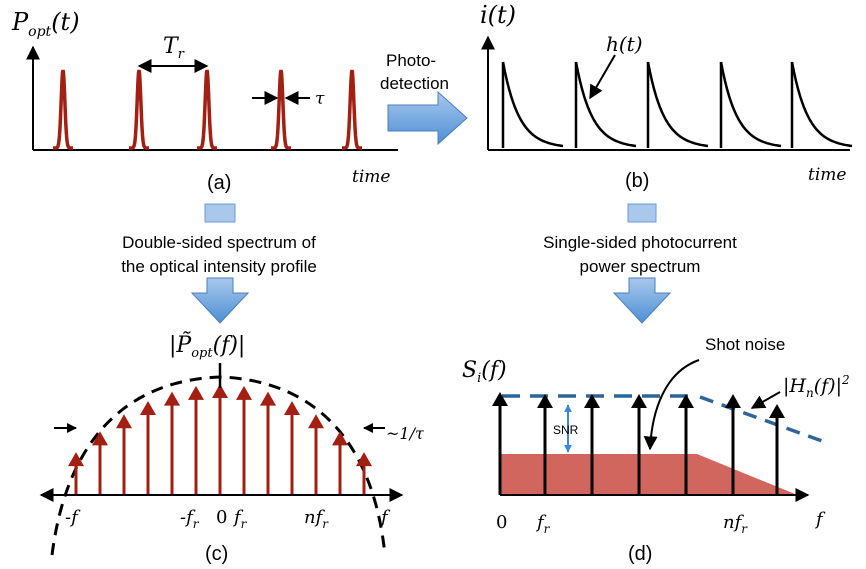  I want to click on panel-d-y-label: Si(f), so click(484, 372).